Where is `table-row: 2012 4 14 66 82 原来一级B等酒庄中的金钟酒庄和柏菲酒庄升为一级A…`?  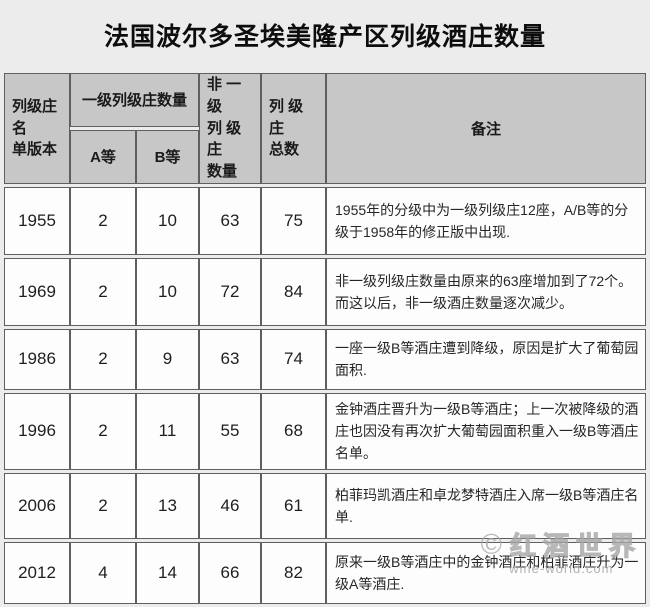
table-row: 2012 4 14 66 82 原来一级B等酒庄中的金钟酒庄和柏菲酒庄升为一级A… is located at coordinates (325, 572).